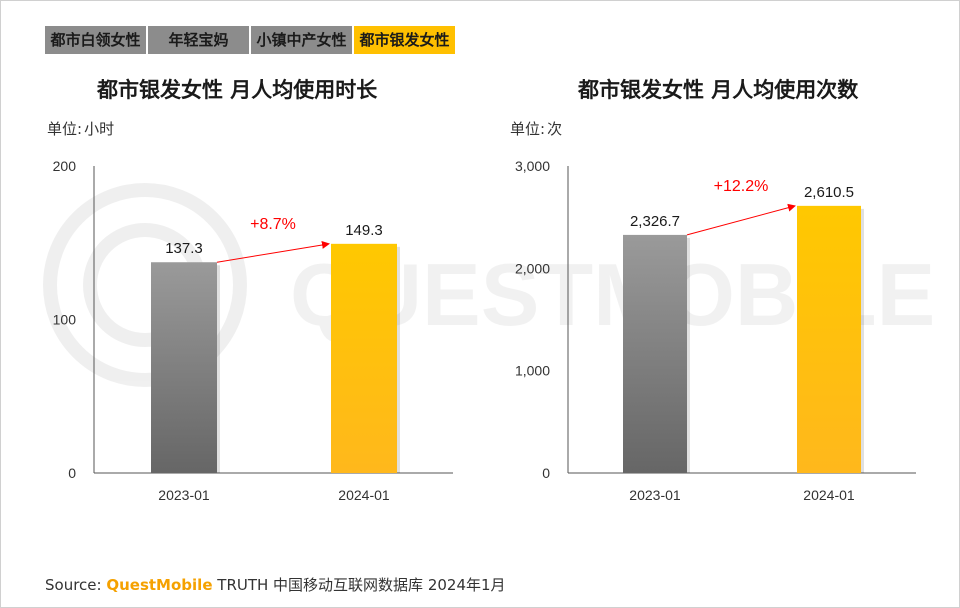 The height and width of the screenshot is (608, 960). I want to click on growth-label: +12.2%, so click(741, 186).